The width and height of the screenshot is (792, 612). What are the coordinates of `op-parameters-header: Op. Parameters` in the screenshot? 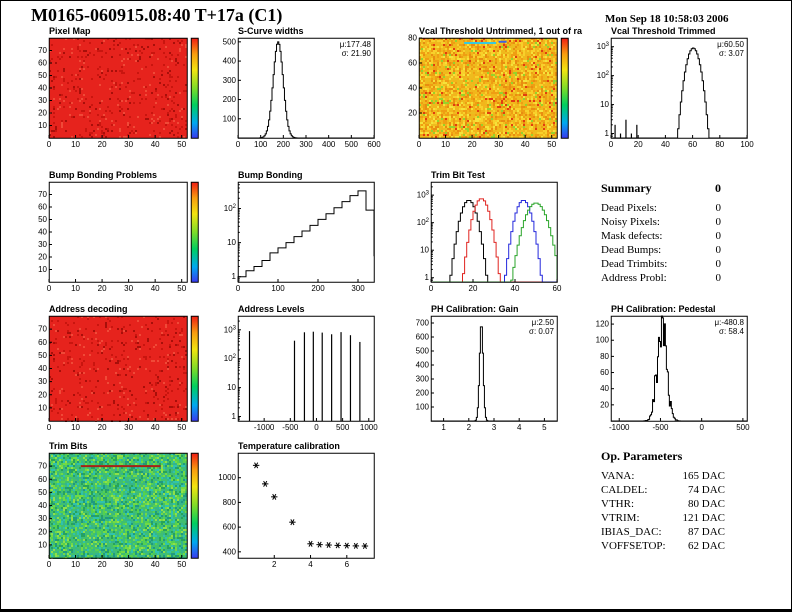 It's located at (663, 456).